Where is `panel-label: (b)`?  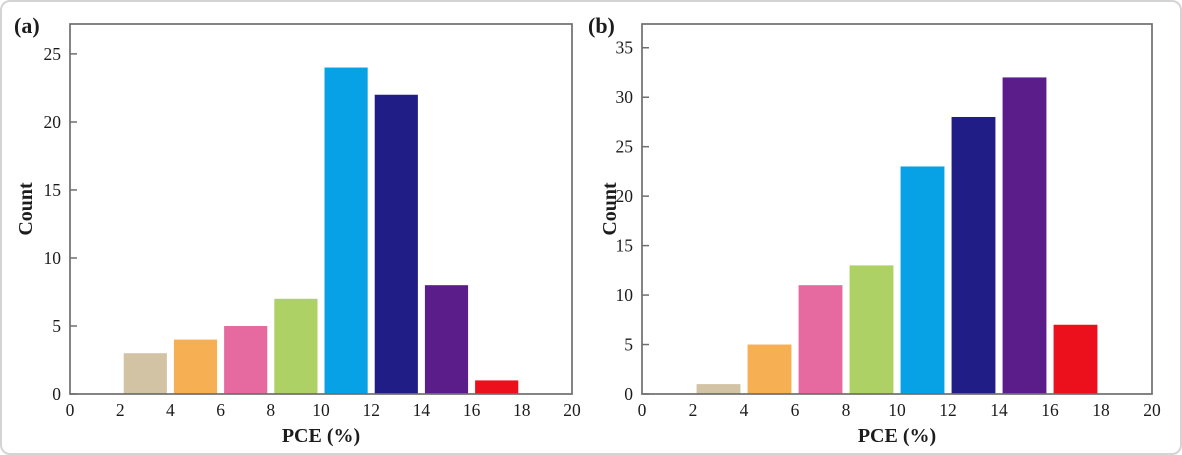
panel-label: (b) is located at coordinates (601, 25).